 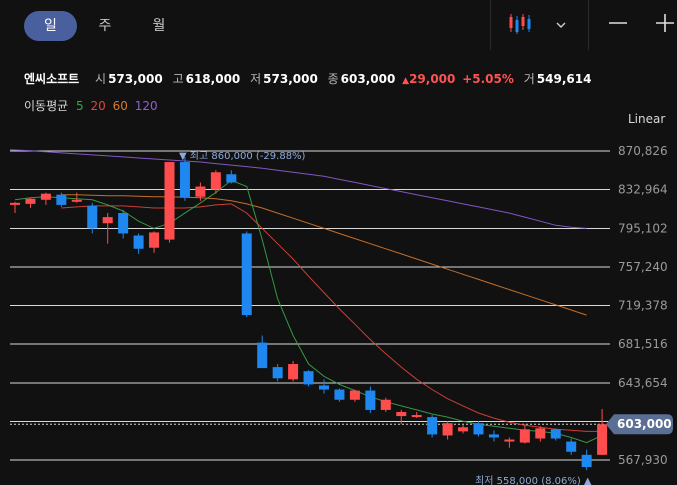 I want to click on minus-icon, so click(x=618, y=23).